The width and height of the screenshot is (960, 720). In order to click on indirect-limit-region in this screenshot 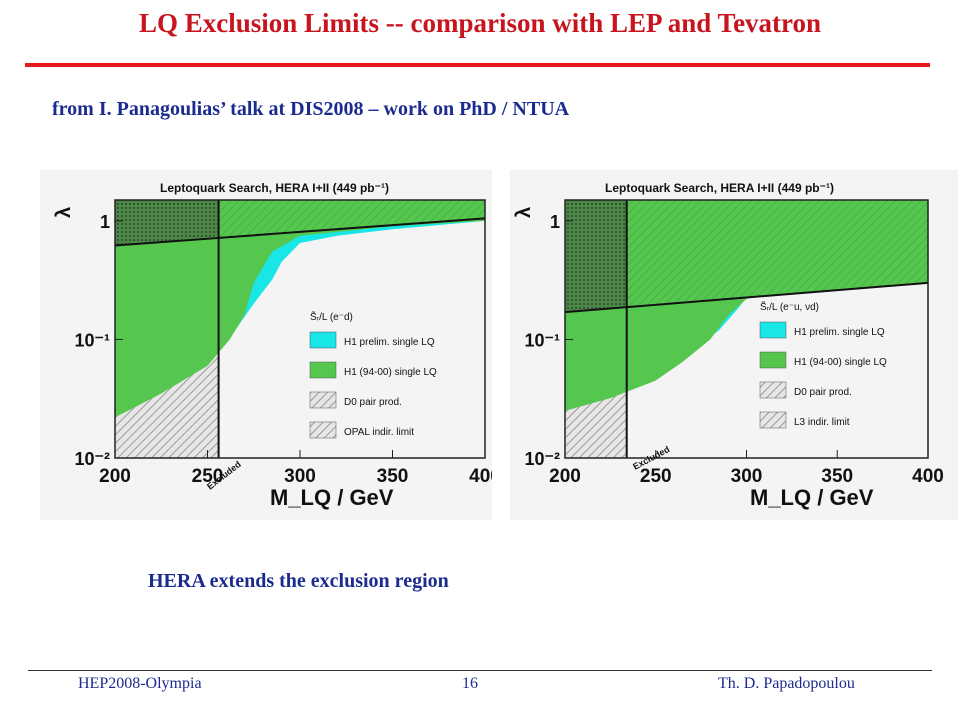, I will do `click(746, 256)`.